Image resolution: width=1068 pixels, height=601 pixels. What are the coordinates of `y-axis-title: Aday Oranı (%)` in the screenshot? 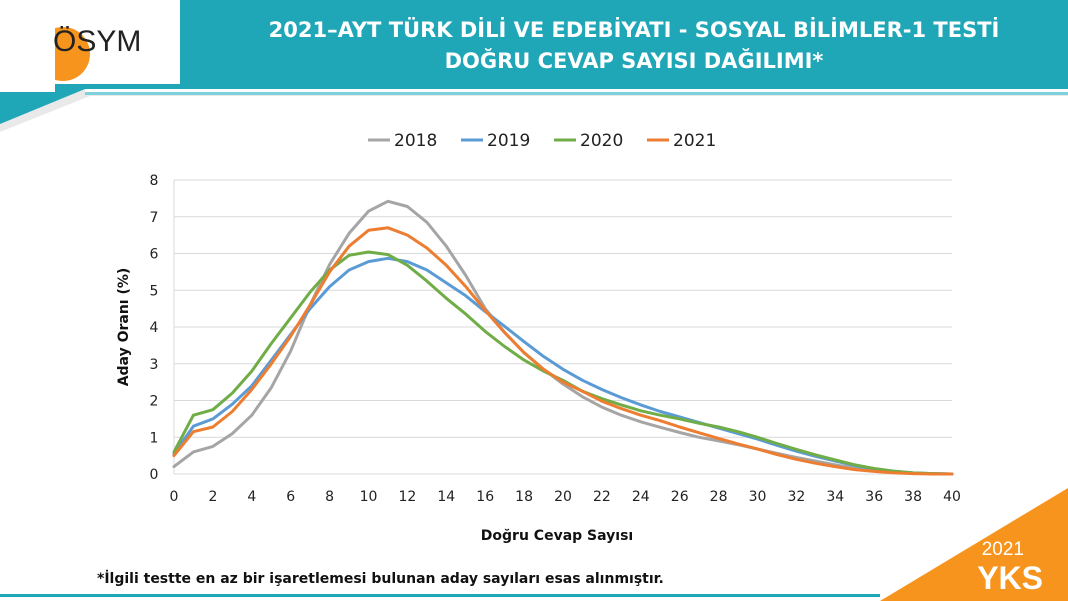 It's located at (124, 327).